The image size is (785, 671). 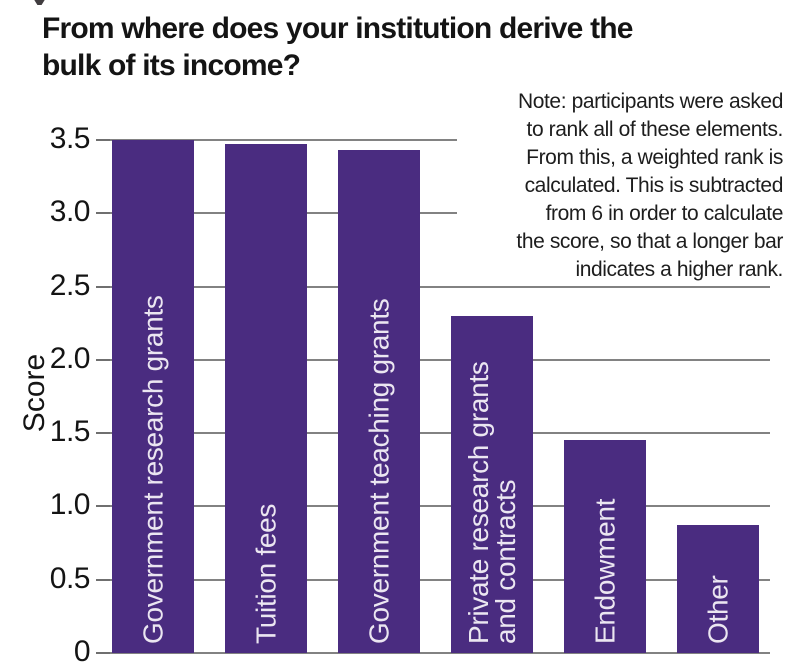 What do you see at coordinates (492, 502) in the screenshot?
I see `bar-label: Private research grants and contracts` at bounding box center [492, 502].